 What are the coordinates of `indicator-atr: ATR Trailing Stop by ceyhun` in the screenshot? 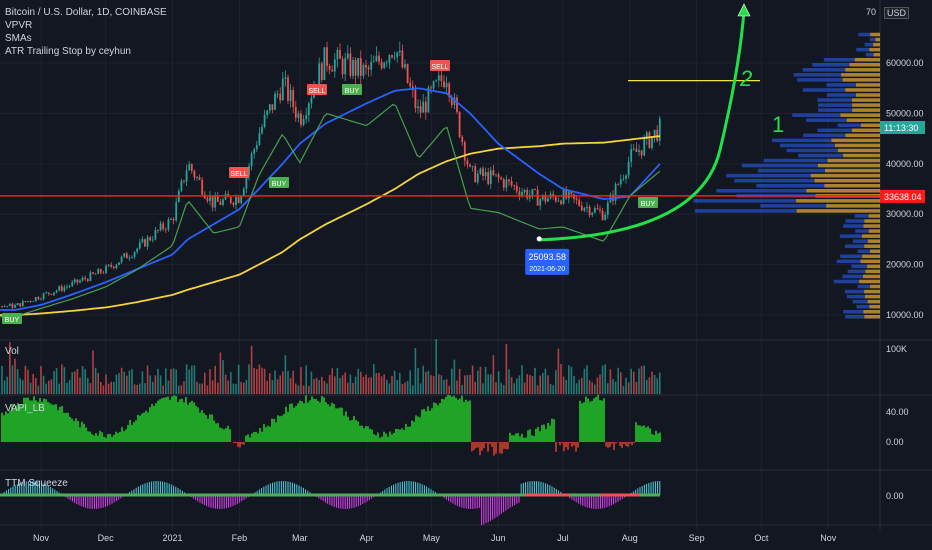 It's located at (68, 51).